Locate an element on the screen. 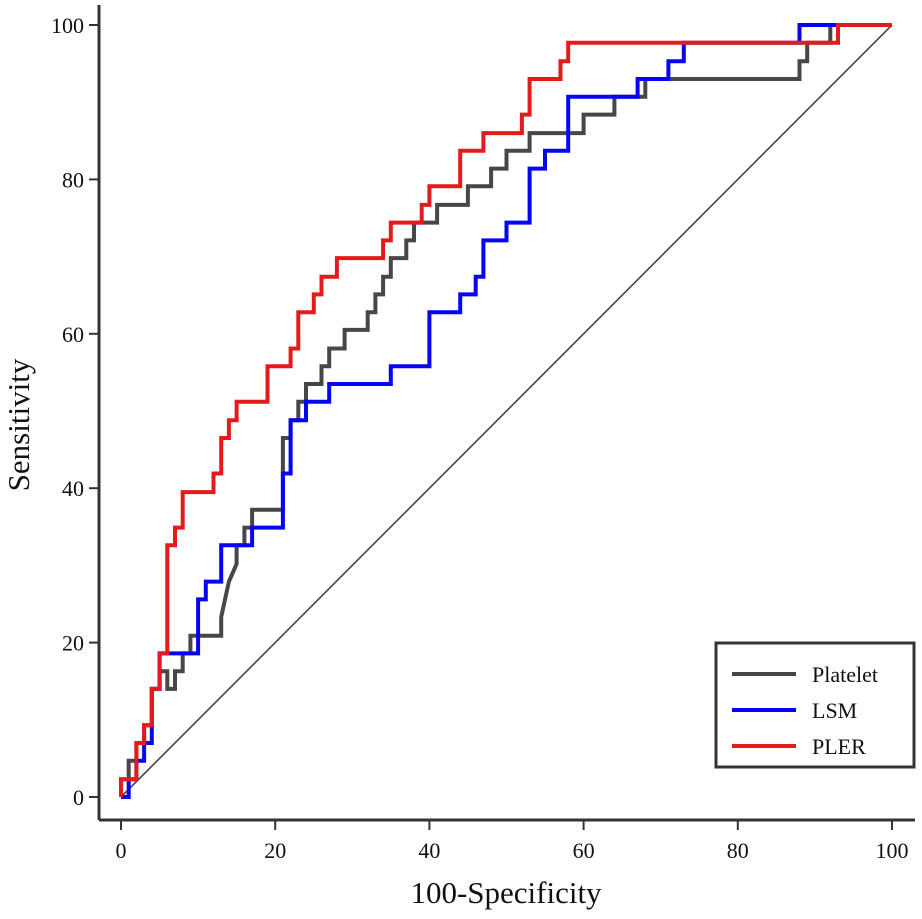  y-tick-label: 20 is located at coordinates (73, 643).